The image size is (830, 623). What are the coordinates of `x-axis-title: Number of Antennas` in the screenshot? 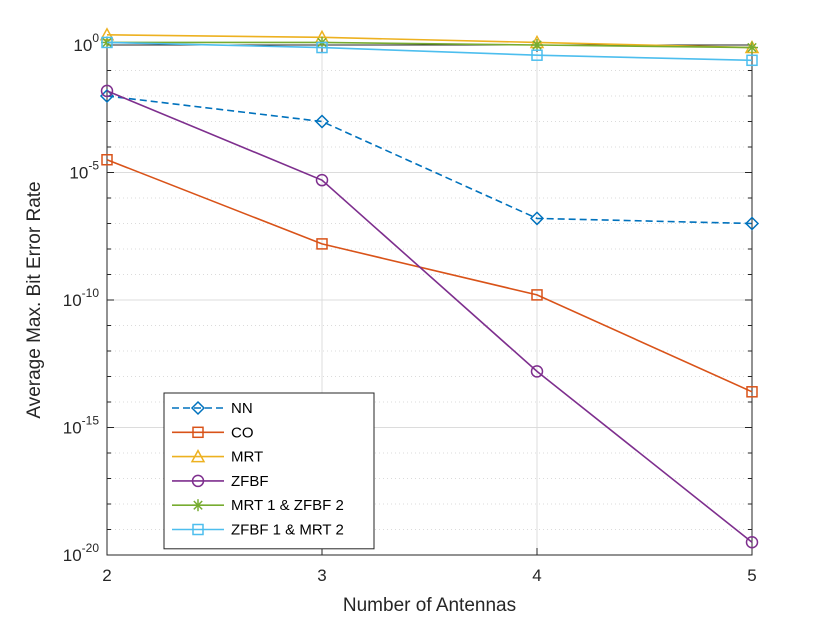 It's located at (429, 605).